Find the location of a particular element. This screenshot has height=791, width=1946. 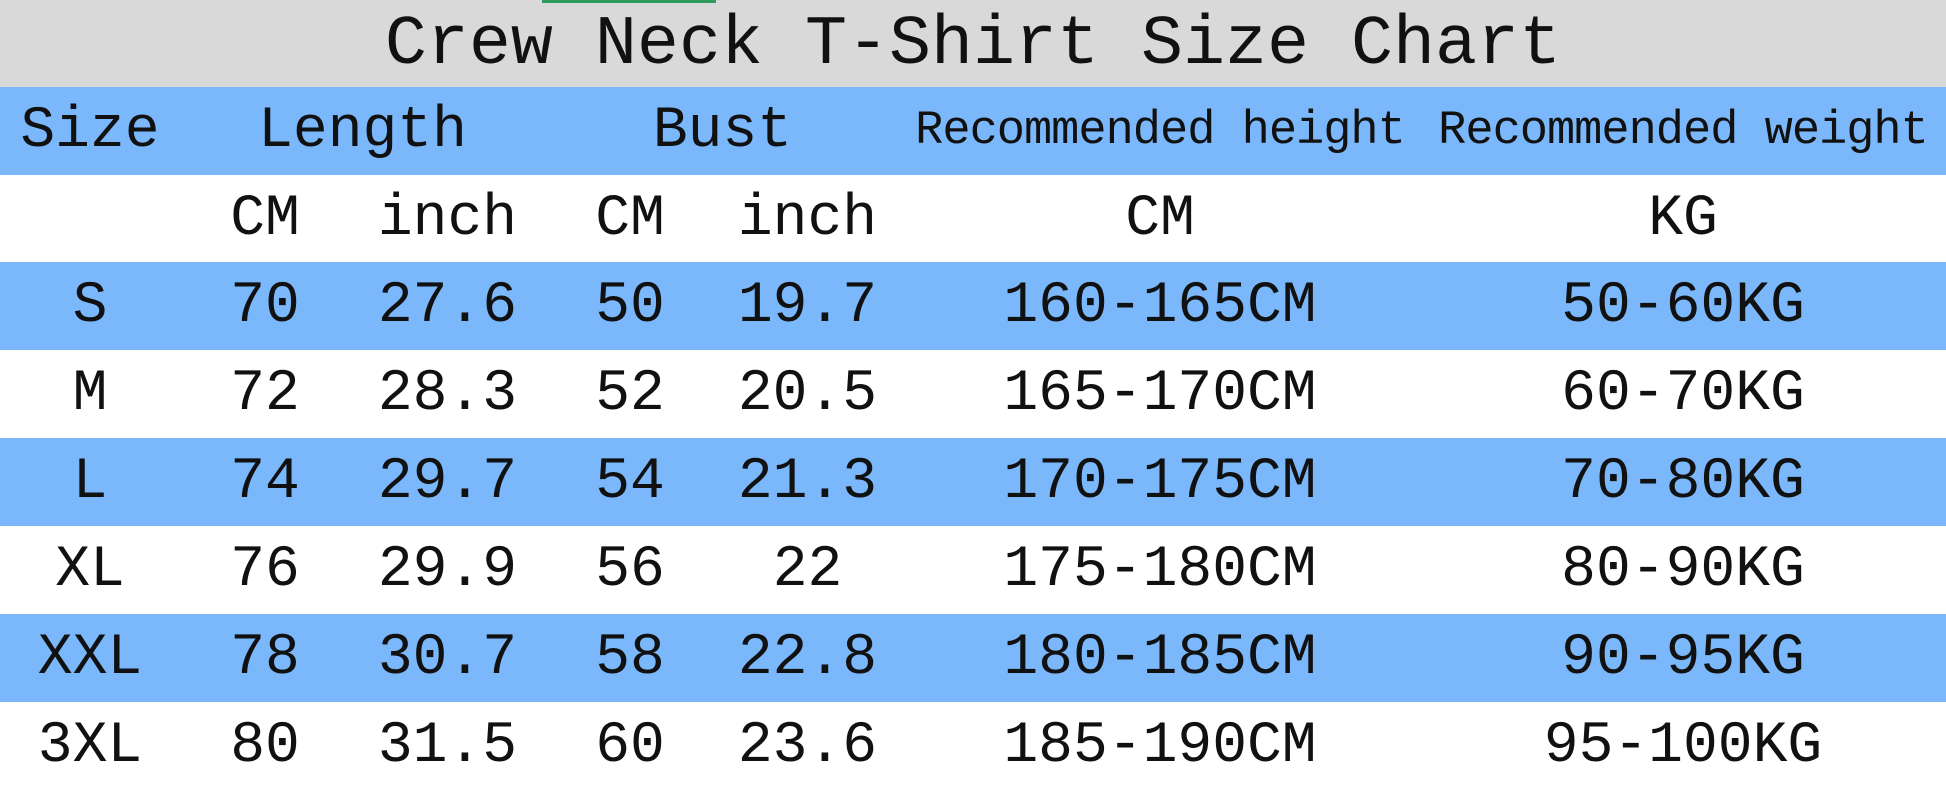

title-row: Crew Neck T-Shirt Size Chart is located at coordinates (973, 43).